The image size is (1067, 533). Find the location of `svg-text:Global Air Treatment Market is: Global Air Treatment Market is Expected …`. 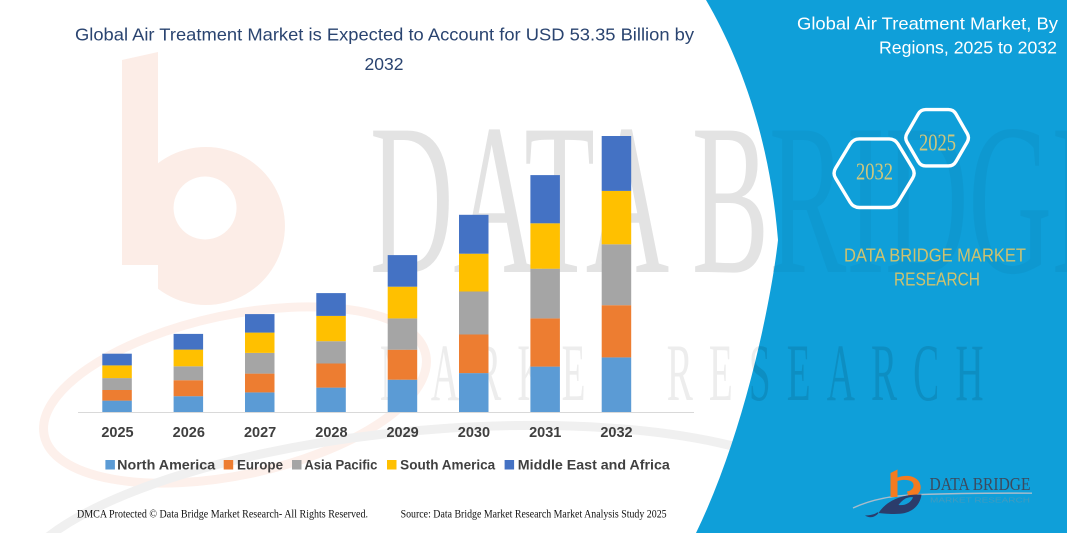

svg-text:Global Air Treatment Market is: Global Air Treatment Market is Expected … is located at coordinates (384, 35).